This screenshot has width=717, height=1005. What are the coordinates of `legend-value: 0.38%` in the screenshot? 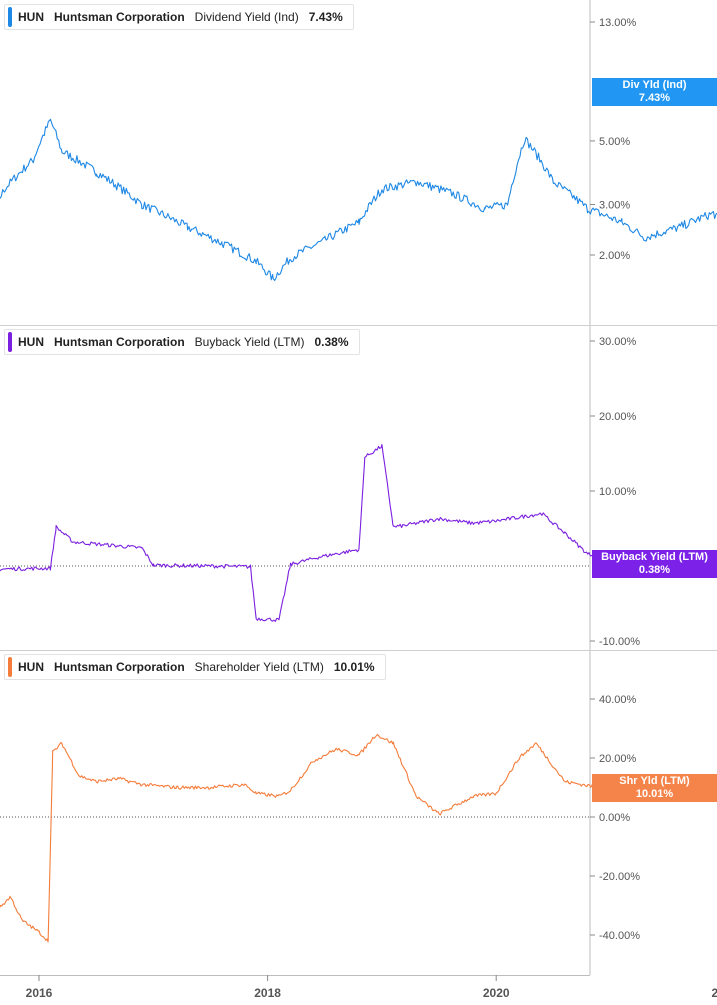 It's located at (331, 342).